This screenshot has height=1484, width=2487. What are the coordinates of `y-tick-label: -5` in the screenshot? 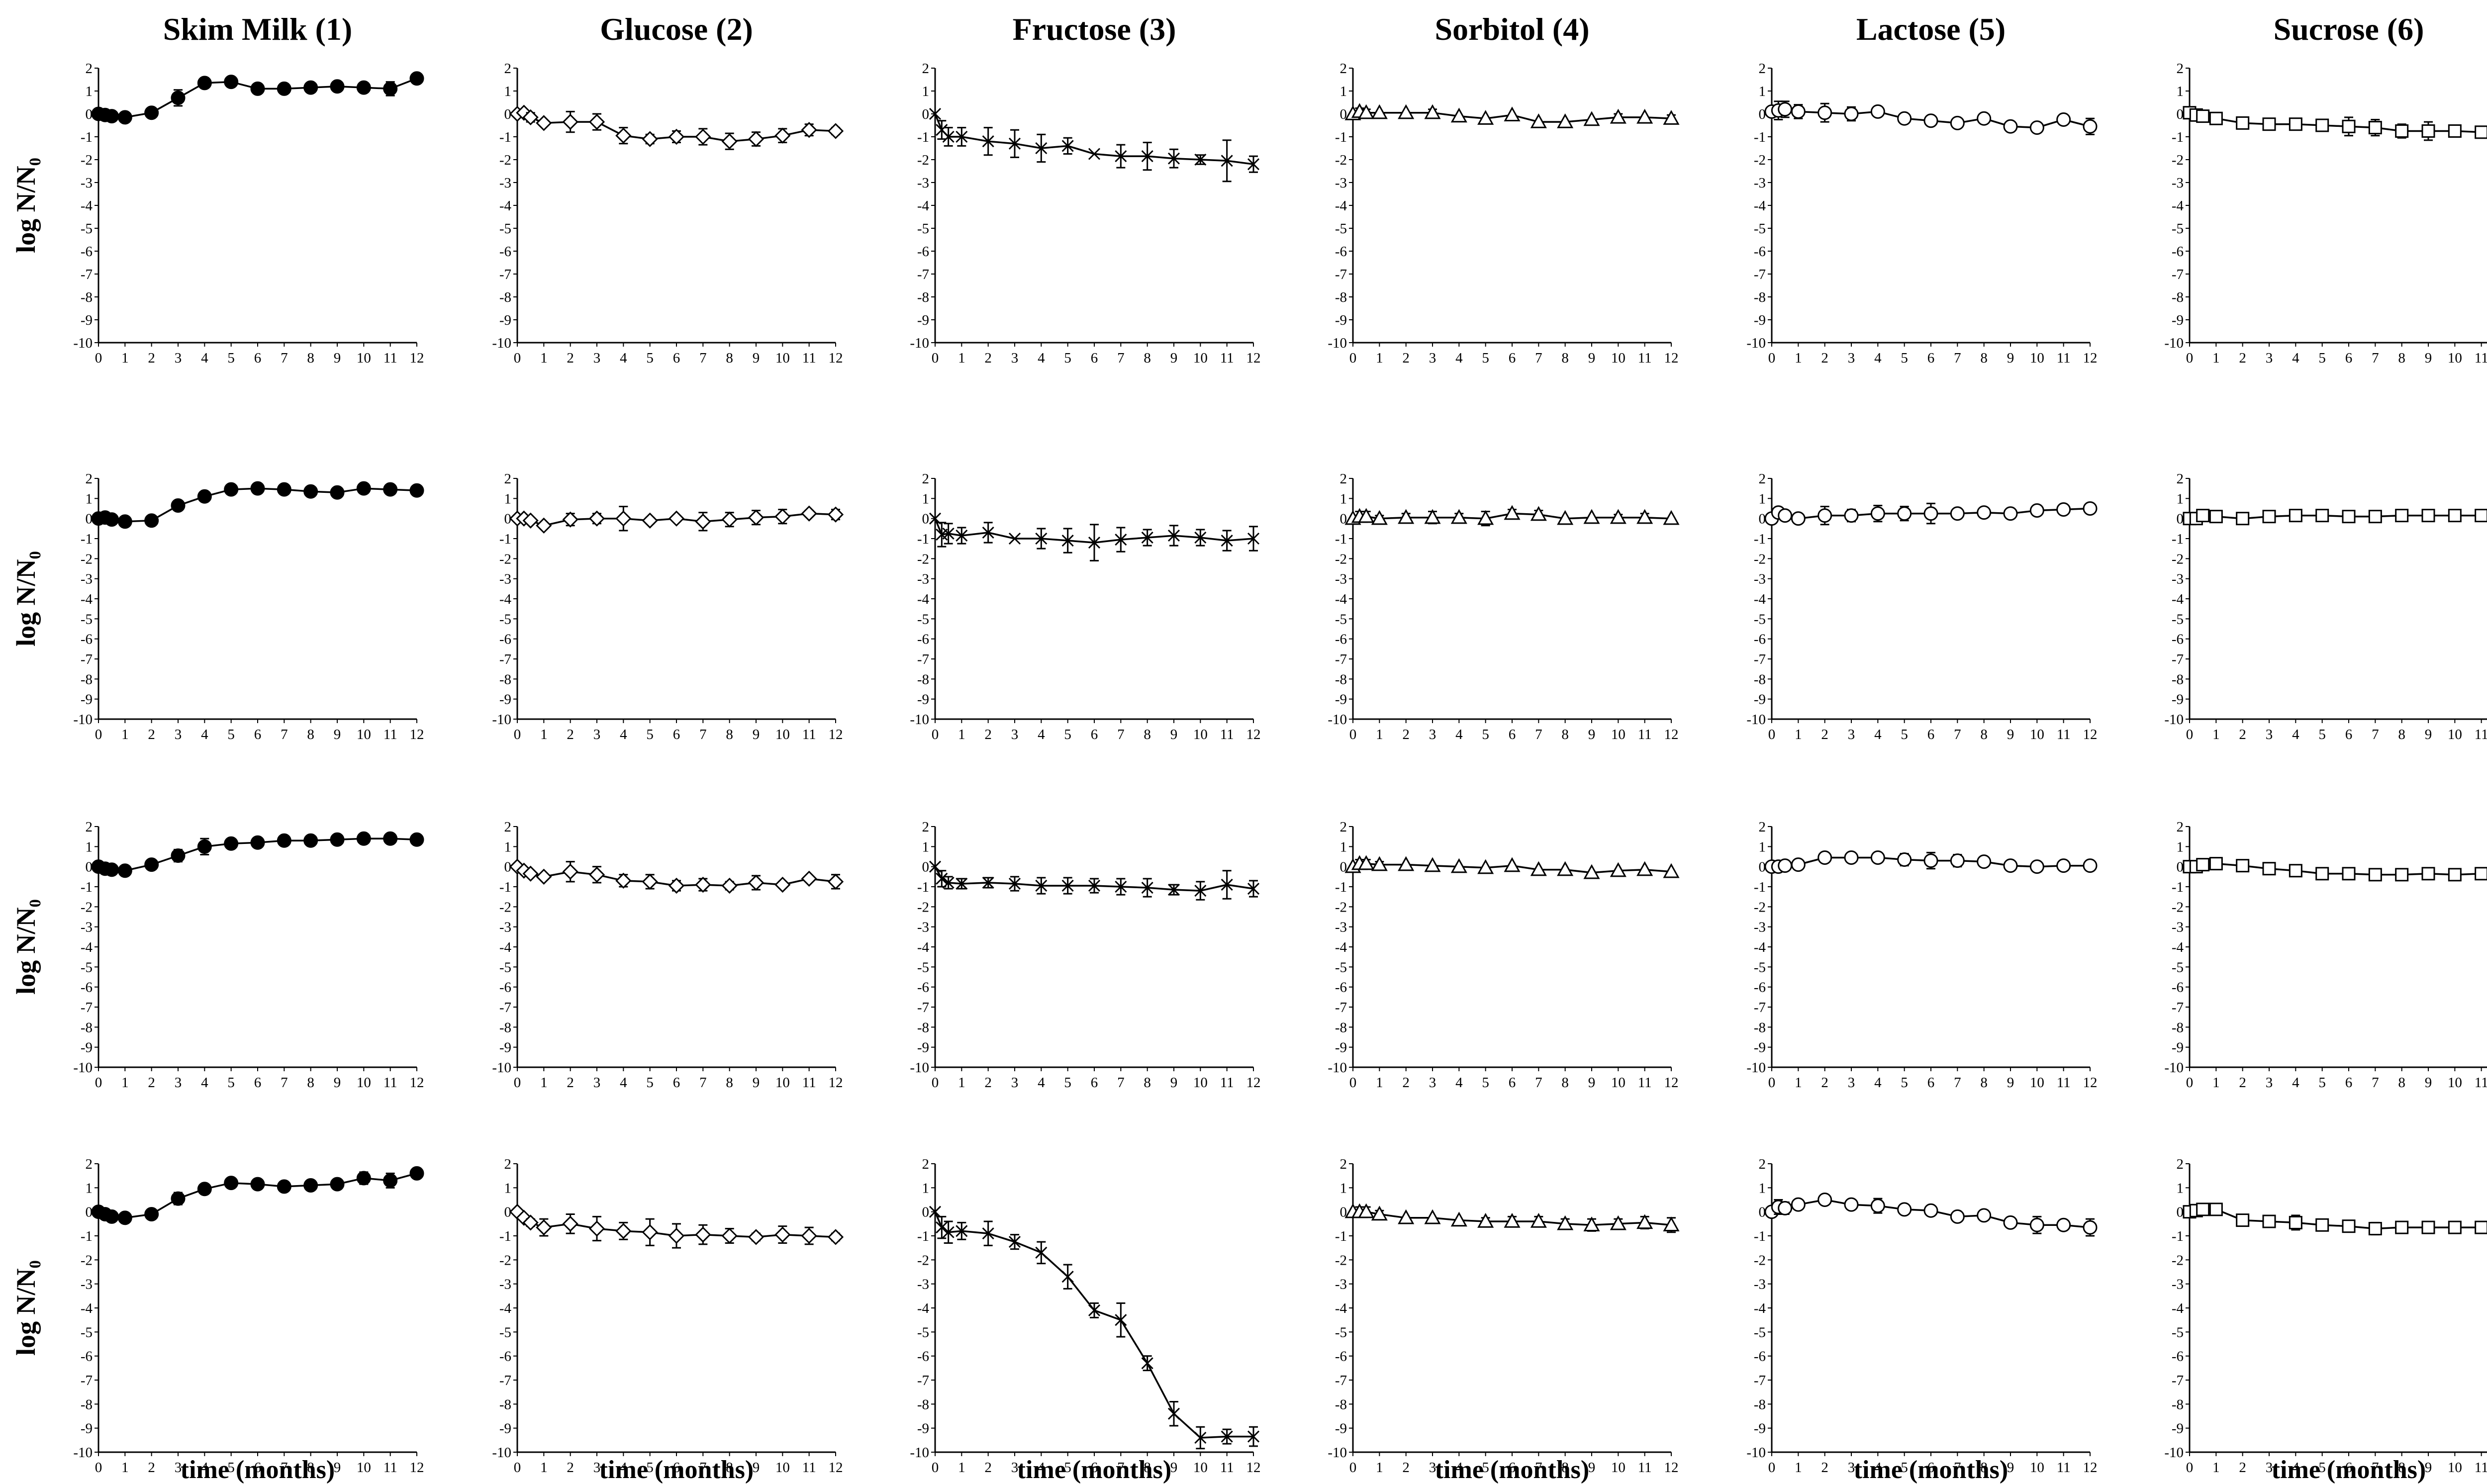 It's located at (2178, 229).